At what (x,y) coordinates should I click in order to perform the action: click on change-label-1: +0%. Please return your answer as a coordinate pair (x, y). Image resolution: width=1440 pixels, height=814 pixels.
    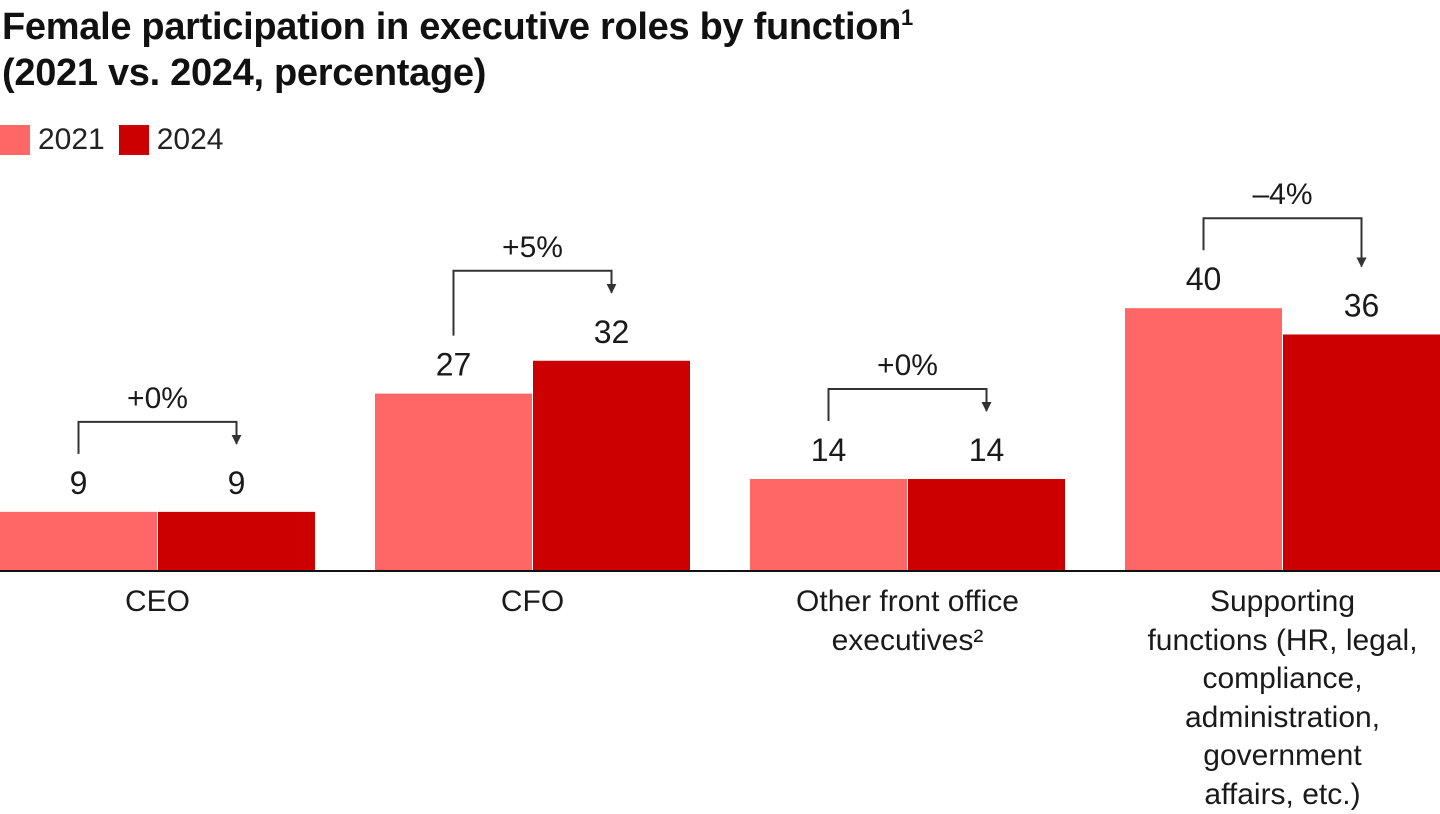
    Looking at the image, I should click on (157, 398).